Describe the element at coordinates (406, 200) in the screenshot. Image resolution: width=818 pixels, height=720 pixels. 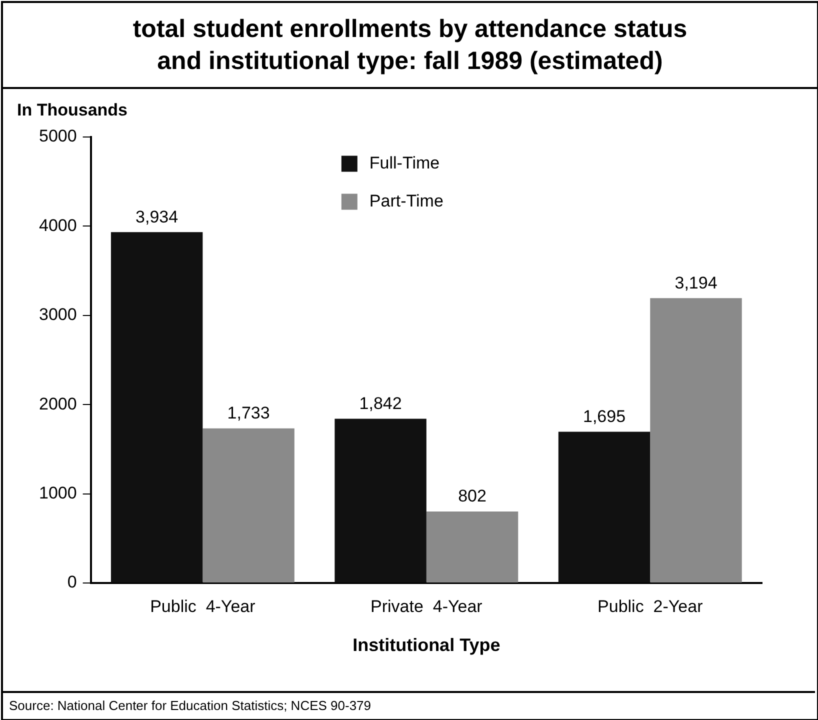
I see `legend-label: Part-Time` at that location.